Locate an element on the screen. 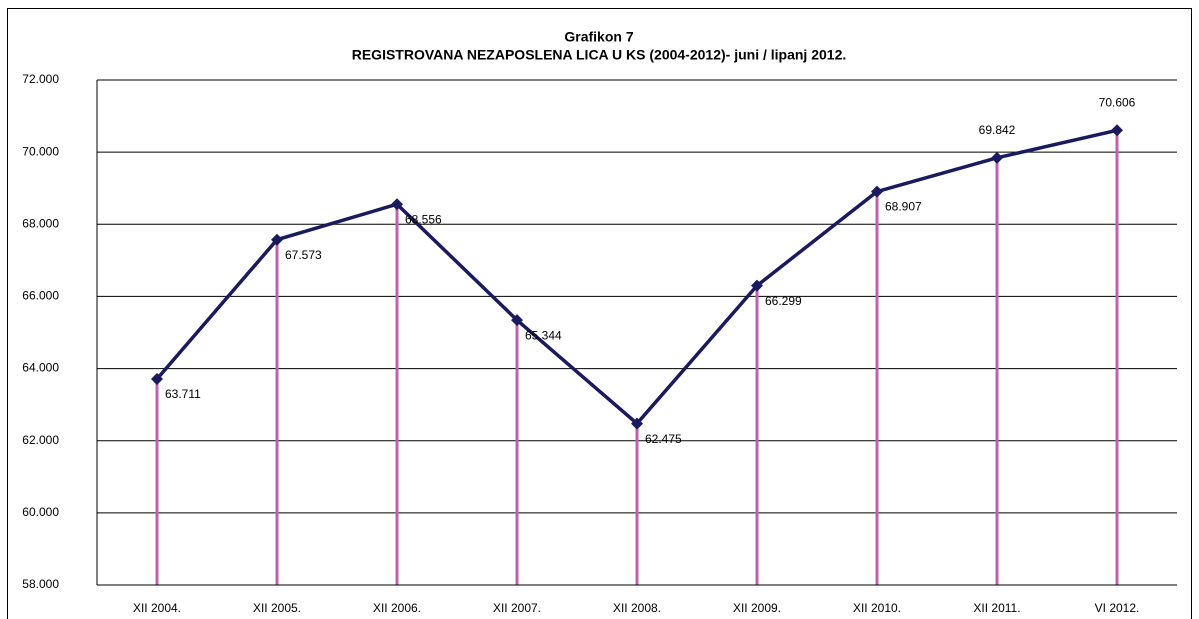  data-label: 65.344 is located at coordinates (543, 335).